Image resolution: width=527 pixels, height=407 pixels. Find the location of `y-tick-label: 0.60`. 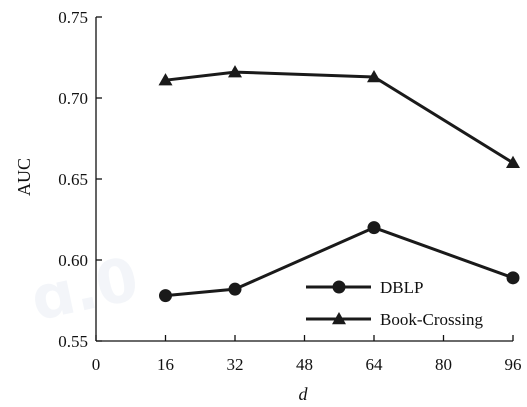

y-tick-label: 0.60 is located at coordinates (73, 260).